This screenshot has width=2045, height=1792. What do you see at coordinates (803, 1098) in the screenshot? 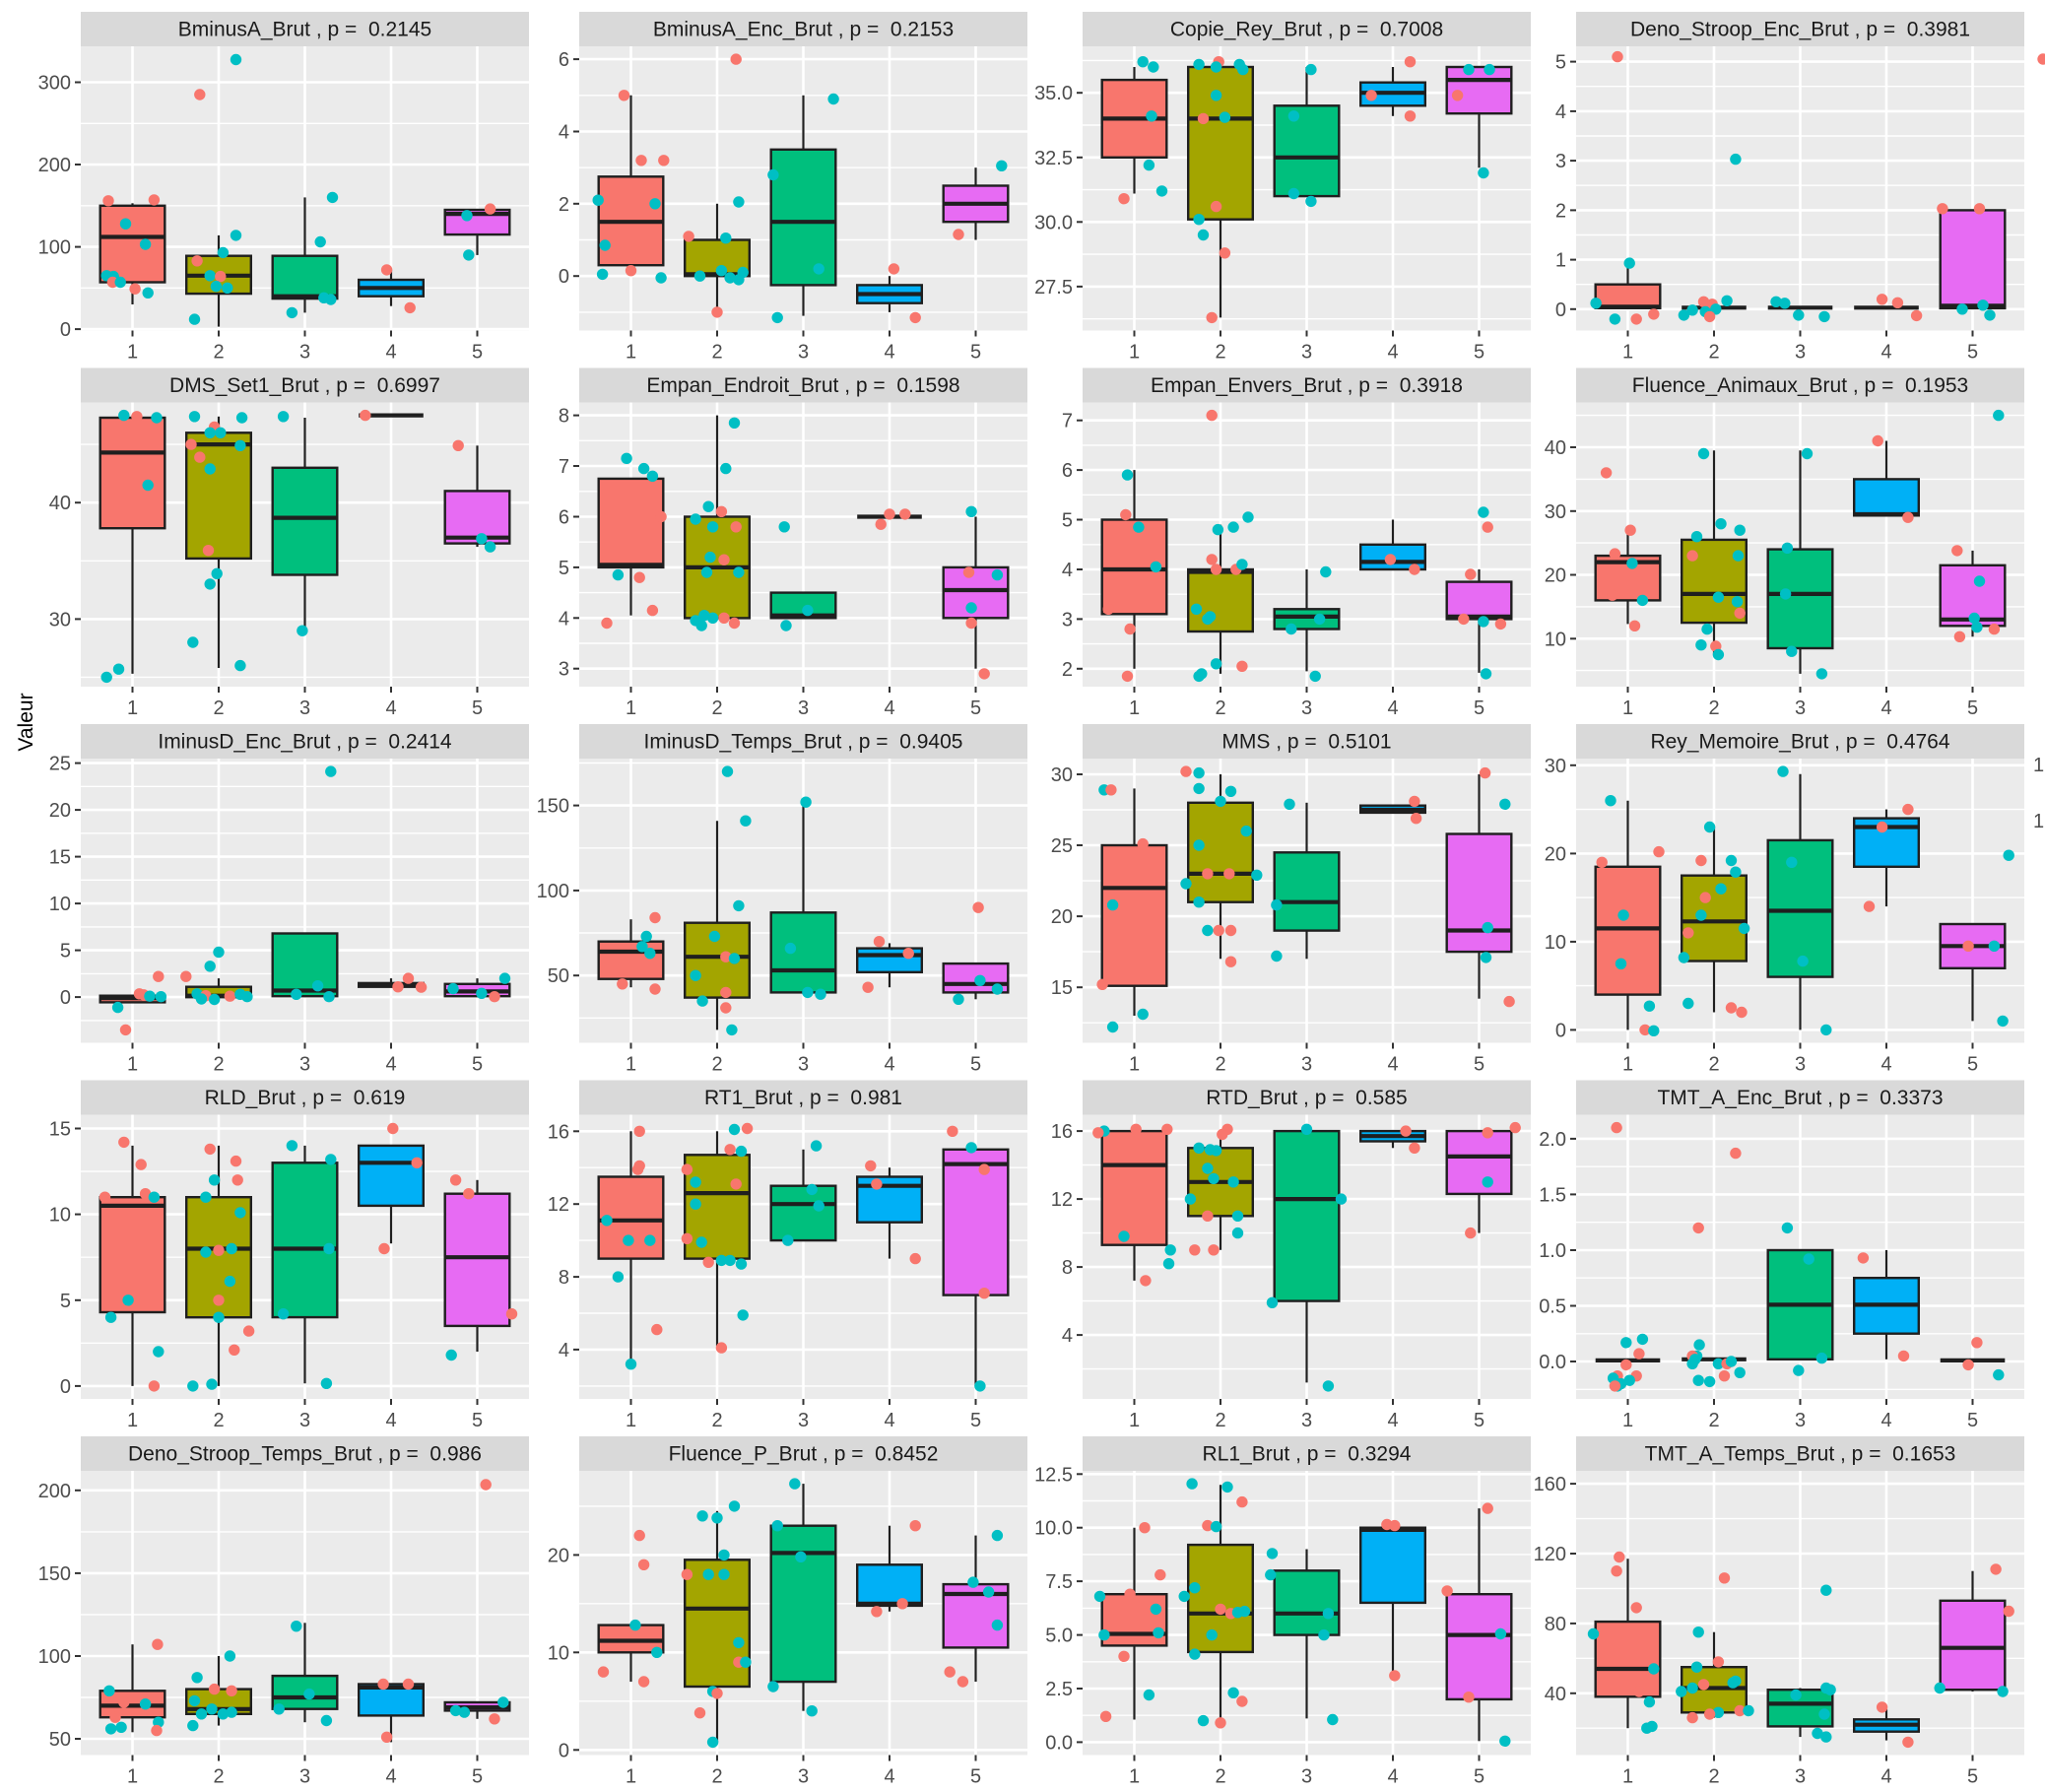
I see `svg-text: RT1_Brut , p = 0.981` at bounding box center [803, 1098].